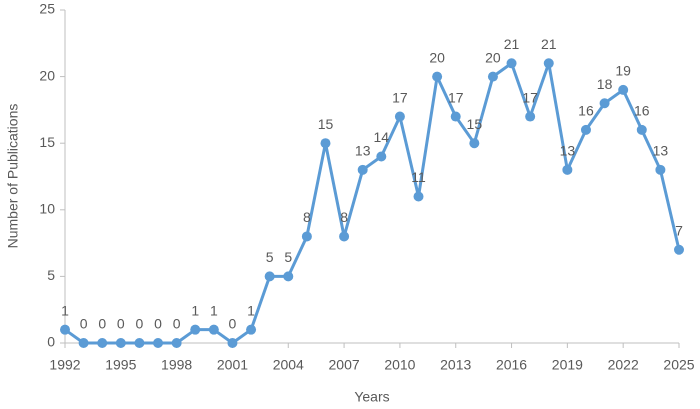 This screenshot has height=409, width=700. What do you see at coordinates (382, 137) in the screenshot?
I see `data-label: 14` at bounding box center [382, 137].